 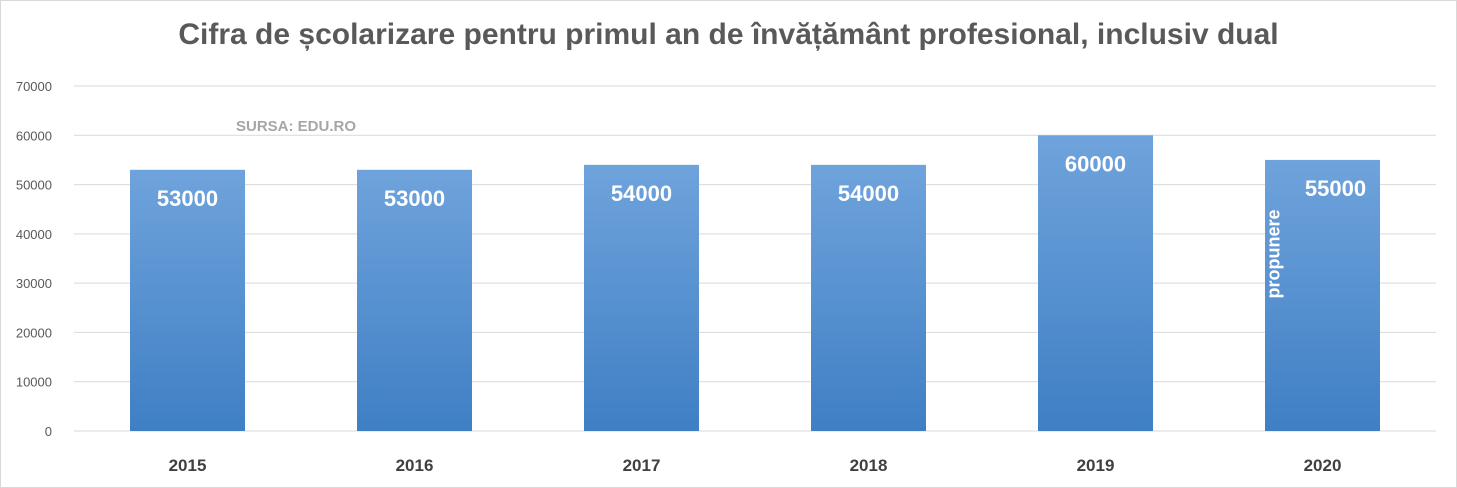 I want to click on y-tick-label: 30000, so click(x=34, y=283).